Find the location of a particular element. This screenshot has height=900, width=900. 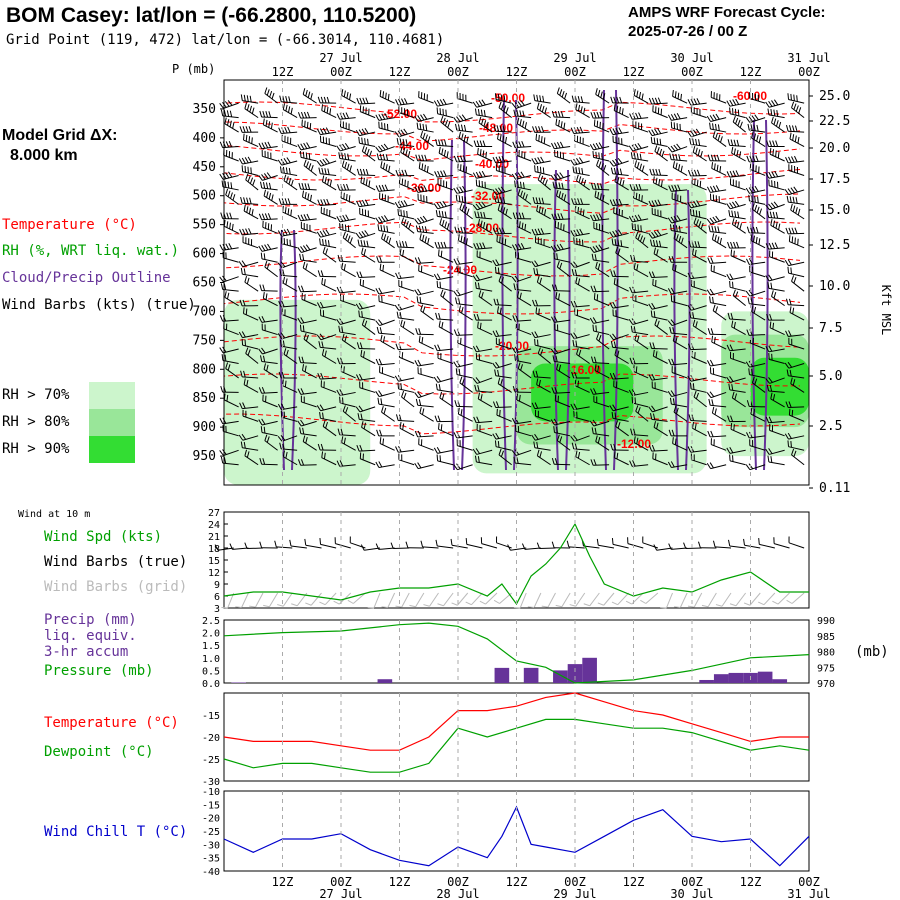

wind-chill-tick-label: -40 is located at coordinates (211, 872).